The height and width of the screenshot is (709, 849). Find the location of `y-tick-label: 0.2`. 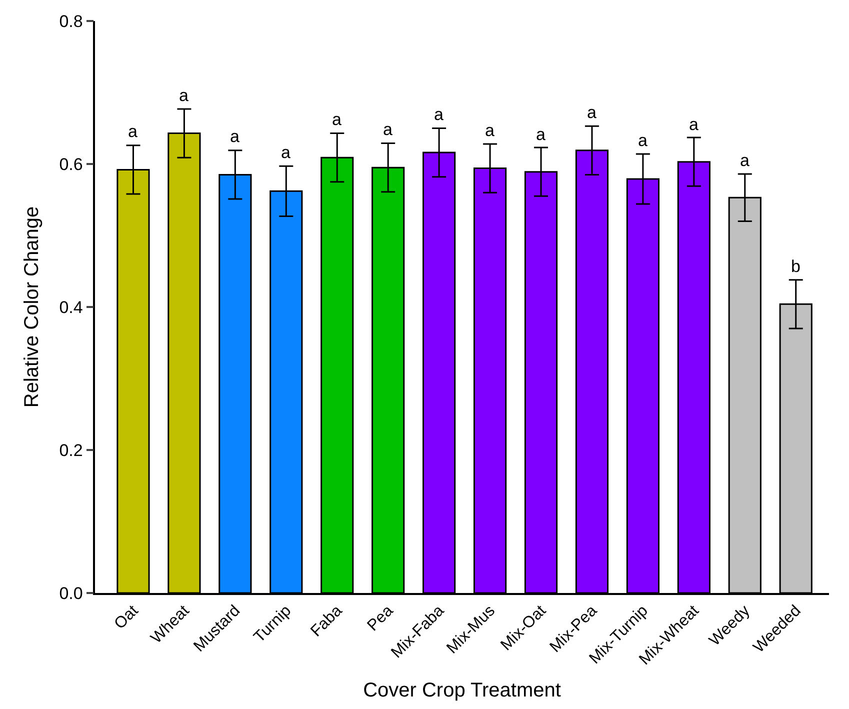

y-tick-label: 0.2 is located at coordinates (71, 450).